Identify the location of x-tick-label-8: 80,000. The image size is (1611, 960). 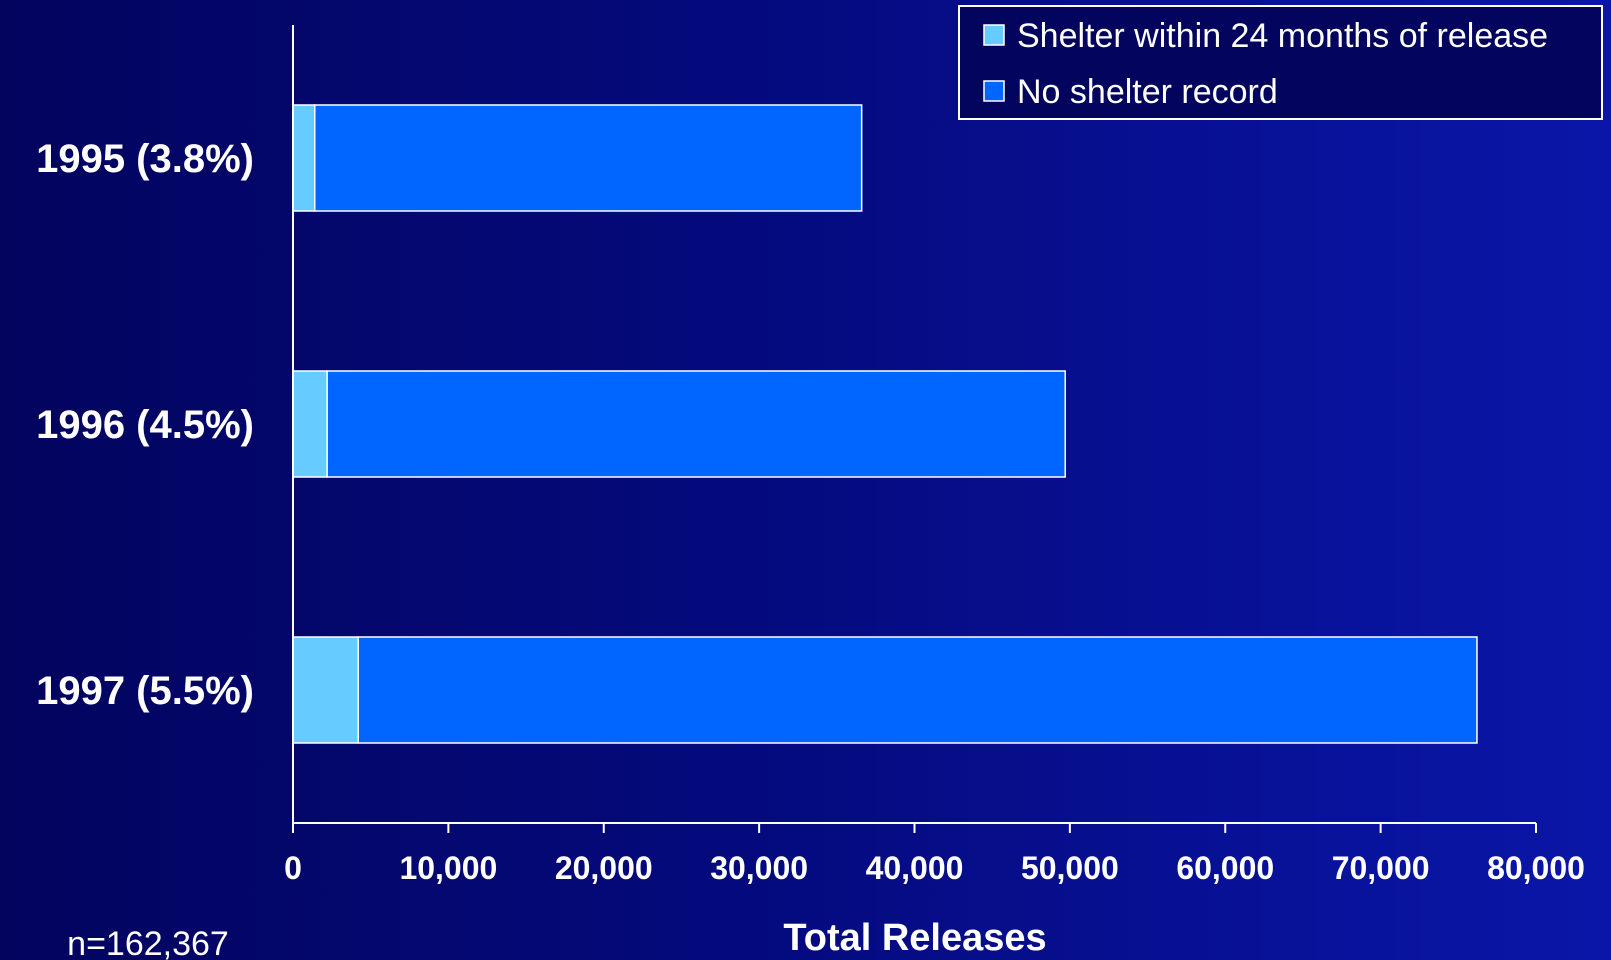
(1536, 868).